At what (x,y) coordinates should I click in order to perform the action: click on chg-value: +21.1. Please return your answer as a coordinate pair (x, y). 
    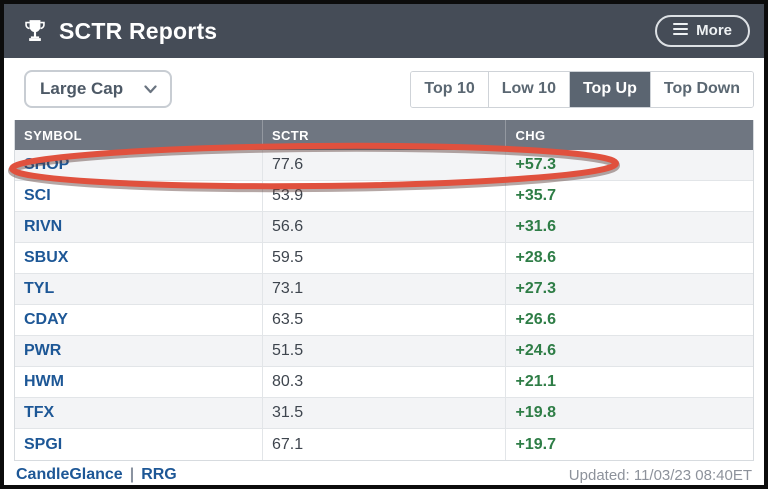
    Looking at the image, I should click on (535, 381).